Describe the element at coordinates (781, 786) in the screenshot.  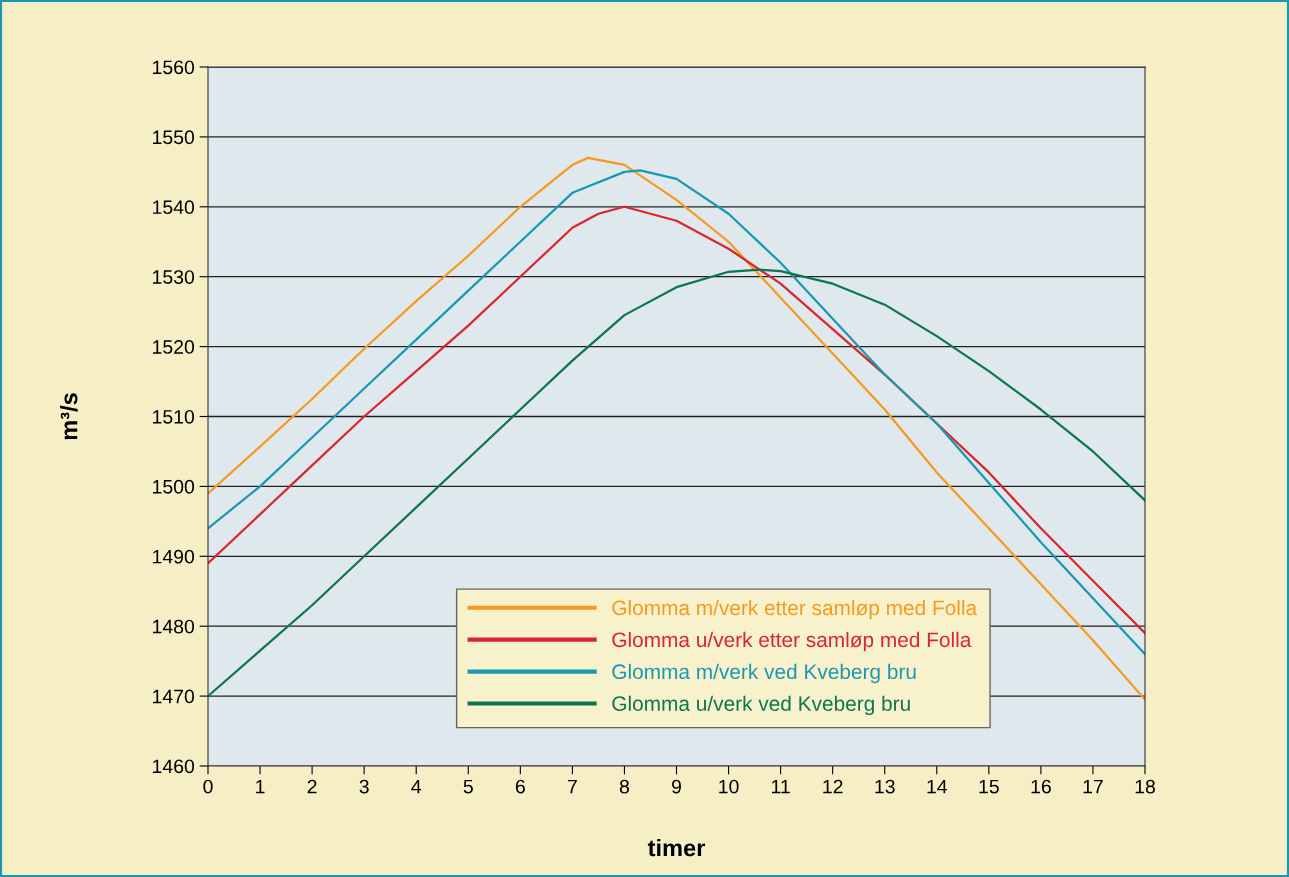
I see `x-tick-label: 11` at that location.